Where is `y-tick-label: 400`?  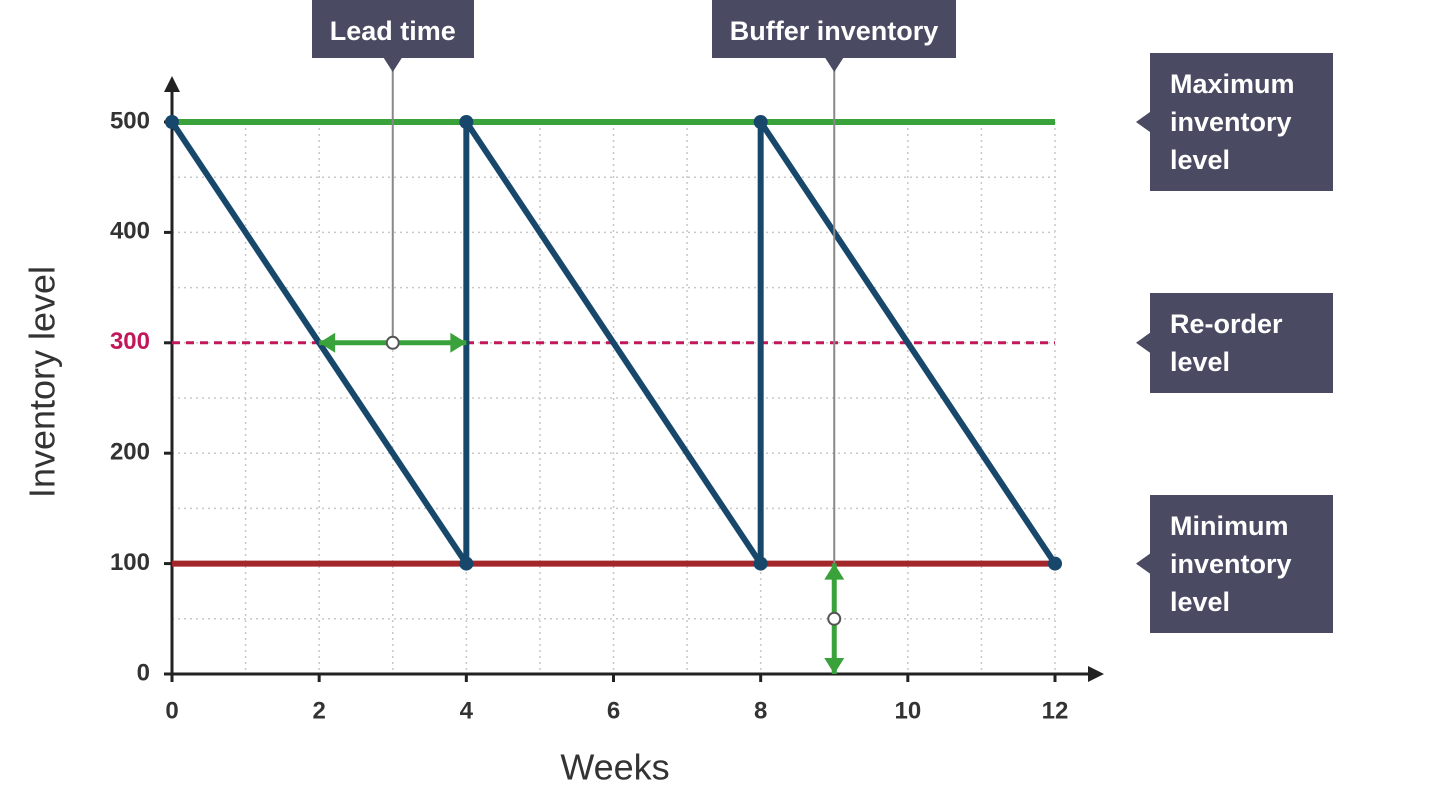
y-tick-label: 400 is located at coordinates (130, 231).